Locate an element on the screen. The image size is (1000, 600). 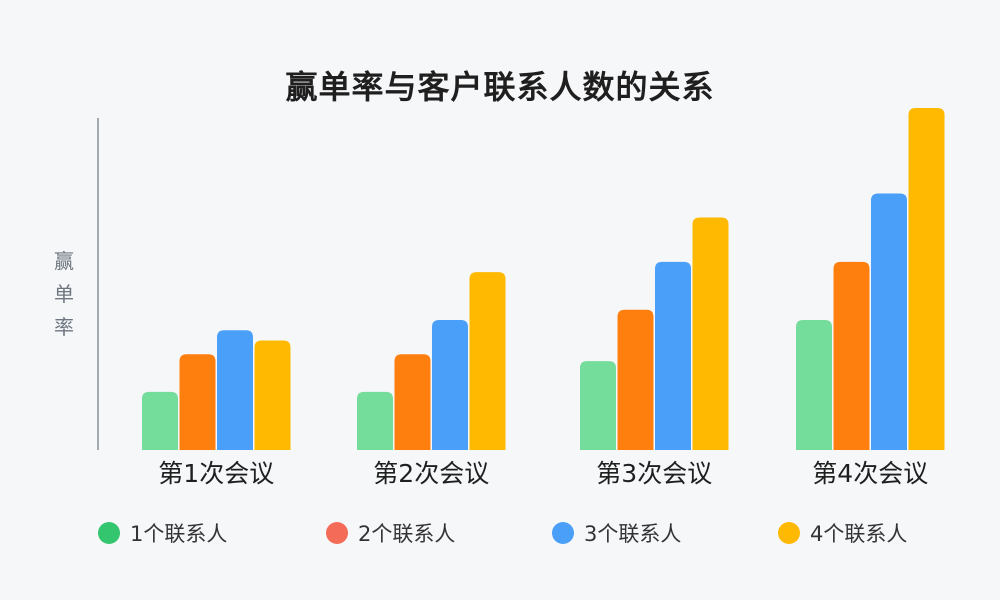
legend-label: 4个联系人 is located at coordinates (859, 534).